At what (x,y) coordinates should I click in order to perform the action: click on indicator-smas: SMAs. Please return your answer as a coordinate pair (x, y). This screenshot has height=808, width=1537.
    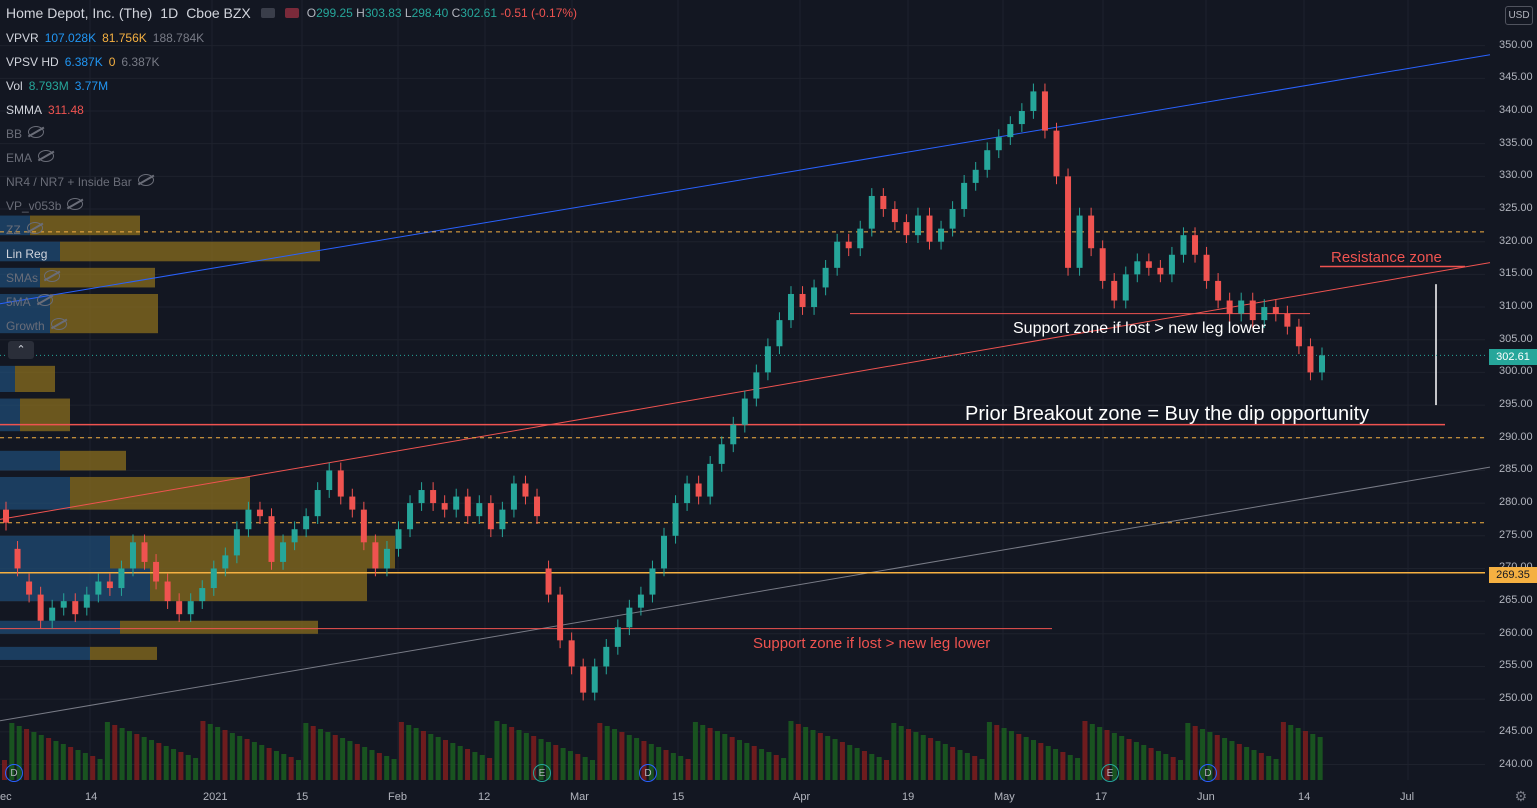
    Looking at the image, I should click on (105, 282).